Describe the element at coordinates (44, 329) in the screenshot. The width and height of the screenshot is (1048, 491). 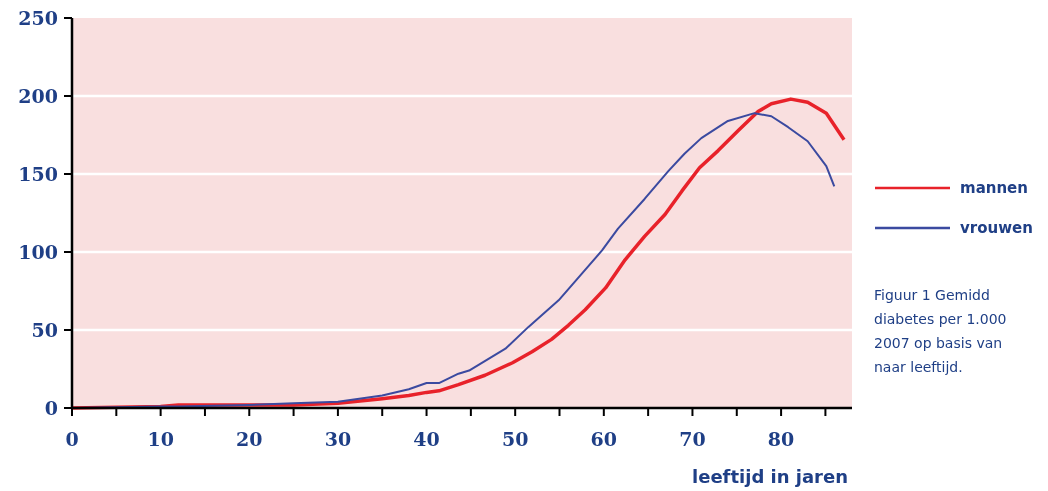
I see `y-tick-label: 50` at that location.